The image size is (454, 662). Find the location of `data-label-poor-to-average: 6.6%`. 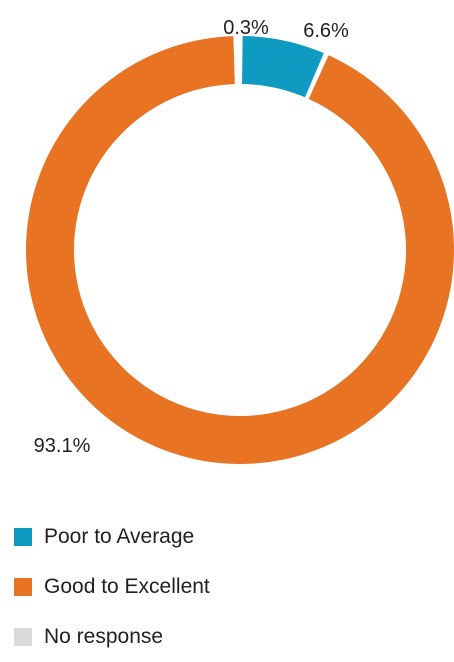

data-label-poor-to-average: 6.6% is located at coordinates (326, 31).